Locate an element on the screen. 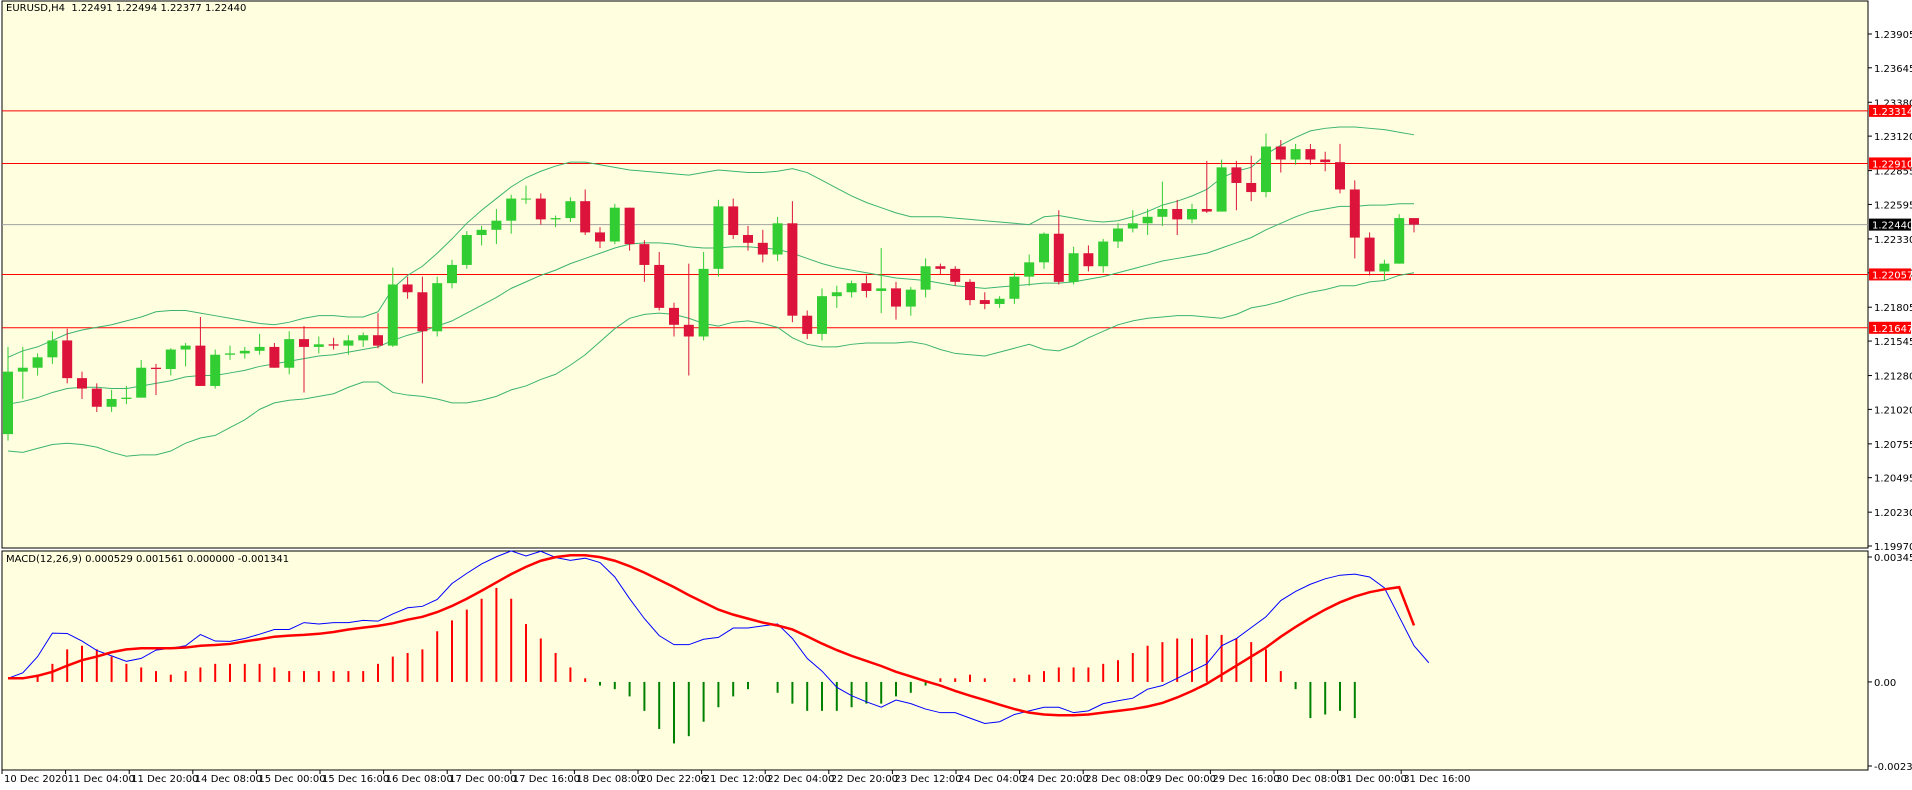  current-price-label: 1.22440 is located at coordinates (1892, 226).